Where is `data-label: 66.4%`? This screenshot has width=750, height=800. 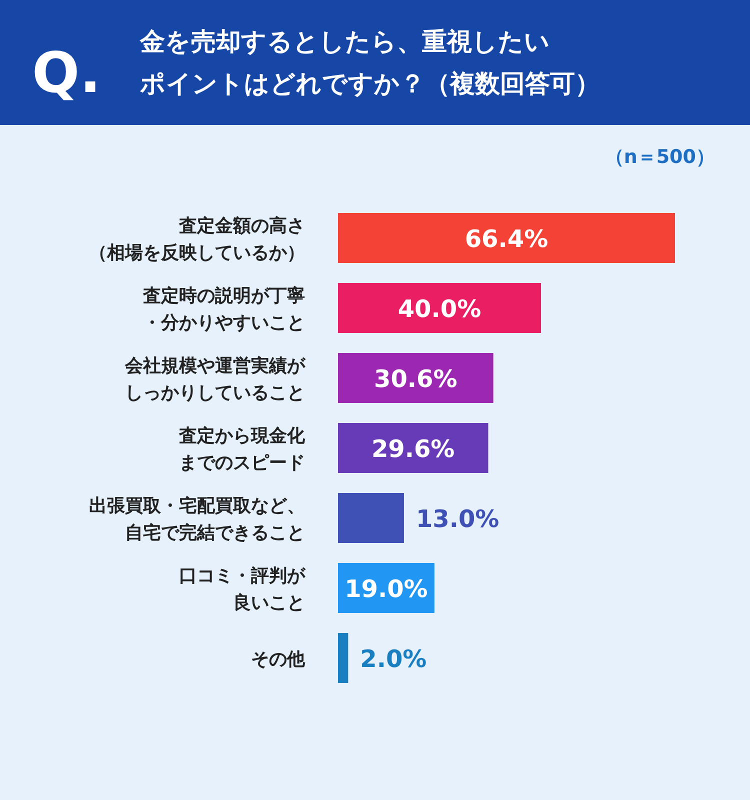
data-label: 66.4% is located at coordinates (506, 239).